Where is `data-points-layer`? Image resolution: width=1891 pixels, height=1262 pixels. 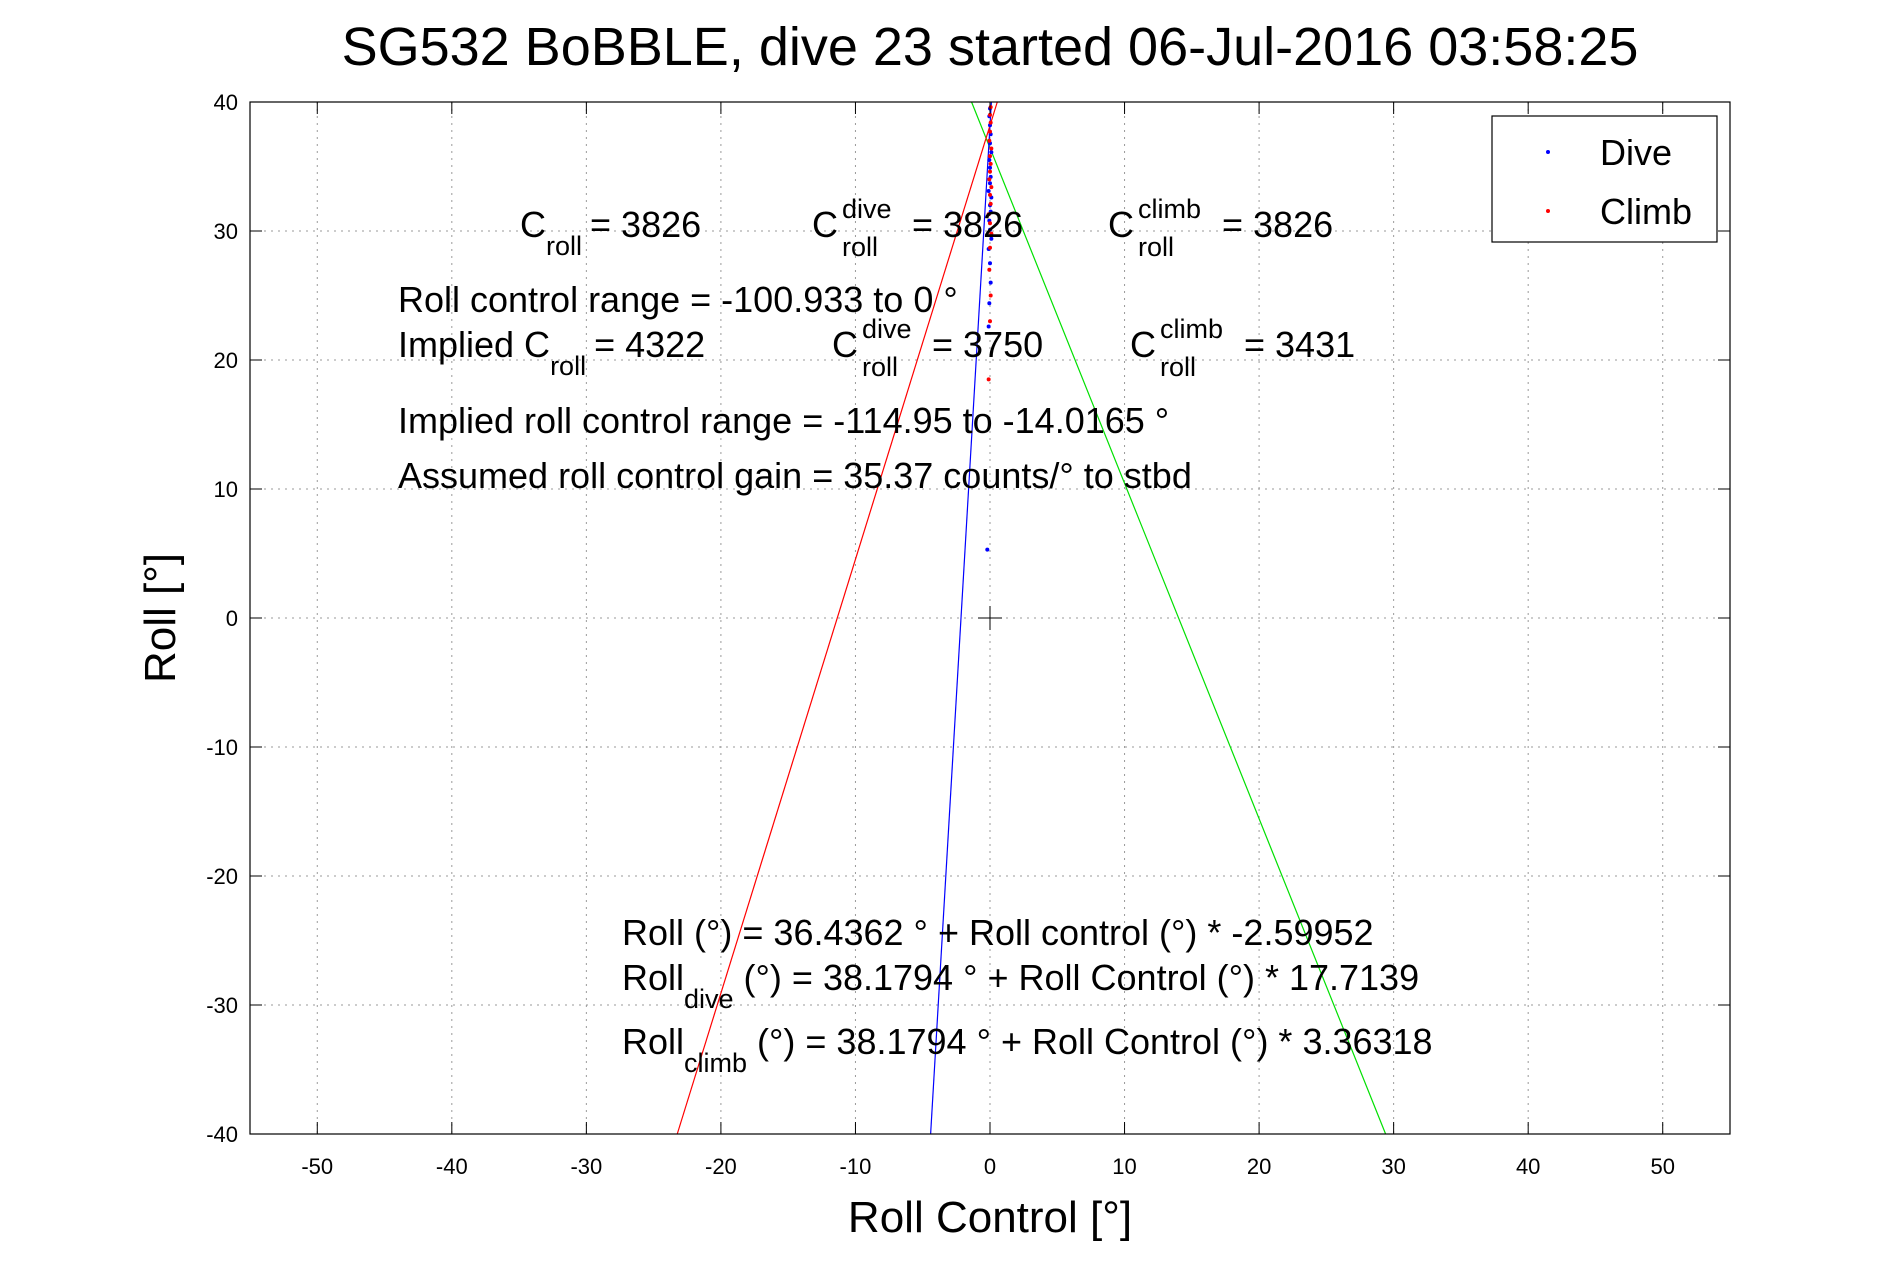
data-points-layer is located at coordinates (989, 328).